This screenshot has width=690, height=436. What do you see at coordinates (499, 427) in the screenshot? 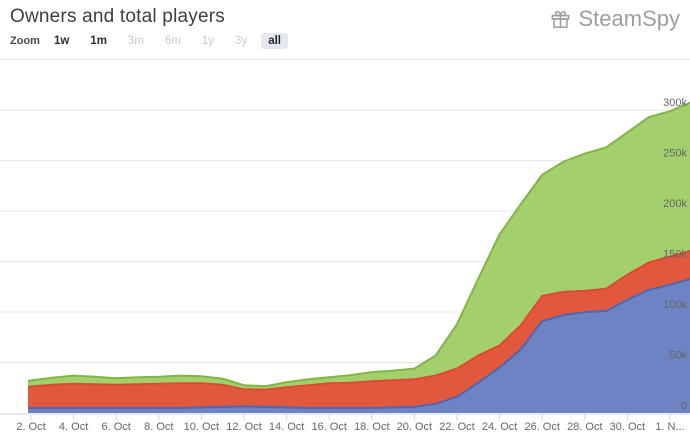
I see `x-axis-tick-label: 24. Oct` at bounding box center [499, 427].